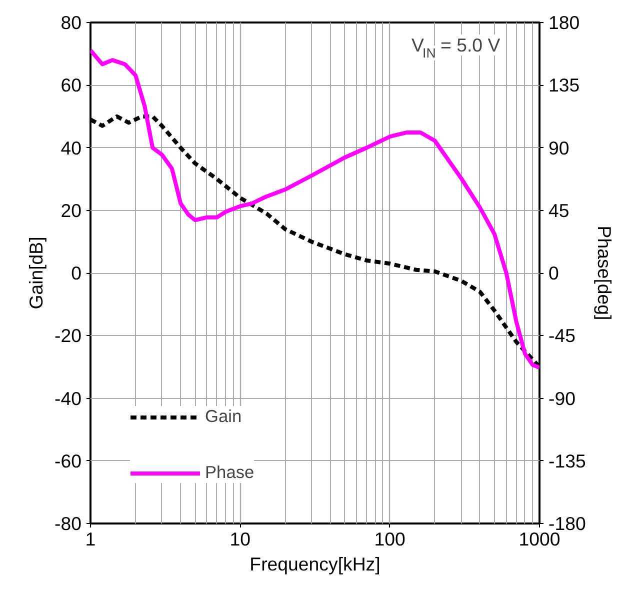 The height and width of the screenshot is (601, 619). I want to click on y2-axis-title: Phase[deg], so click(604, 273).